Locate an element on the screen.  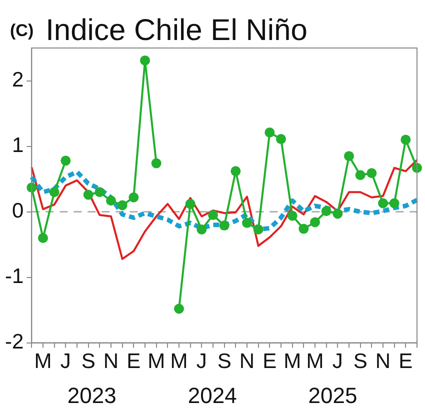
y-tick-label: 0 is located at coordinates (18, 211).